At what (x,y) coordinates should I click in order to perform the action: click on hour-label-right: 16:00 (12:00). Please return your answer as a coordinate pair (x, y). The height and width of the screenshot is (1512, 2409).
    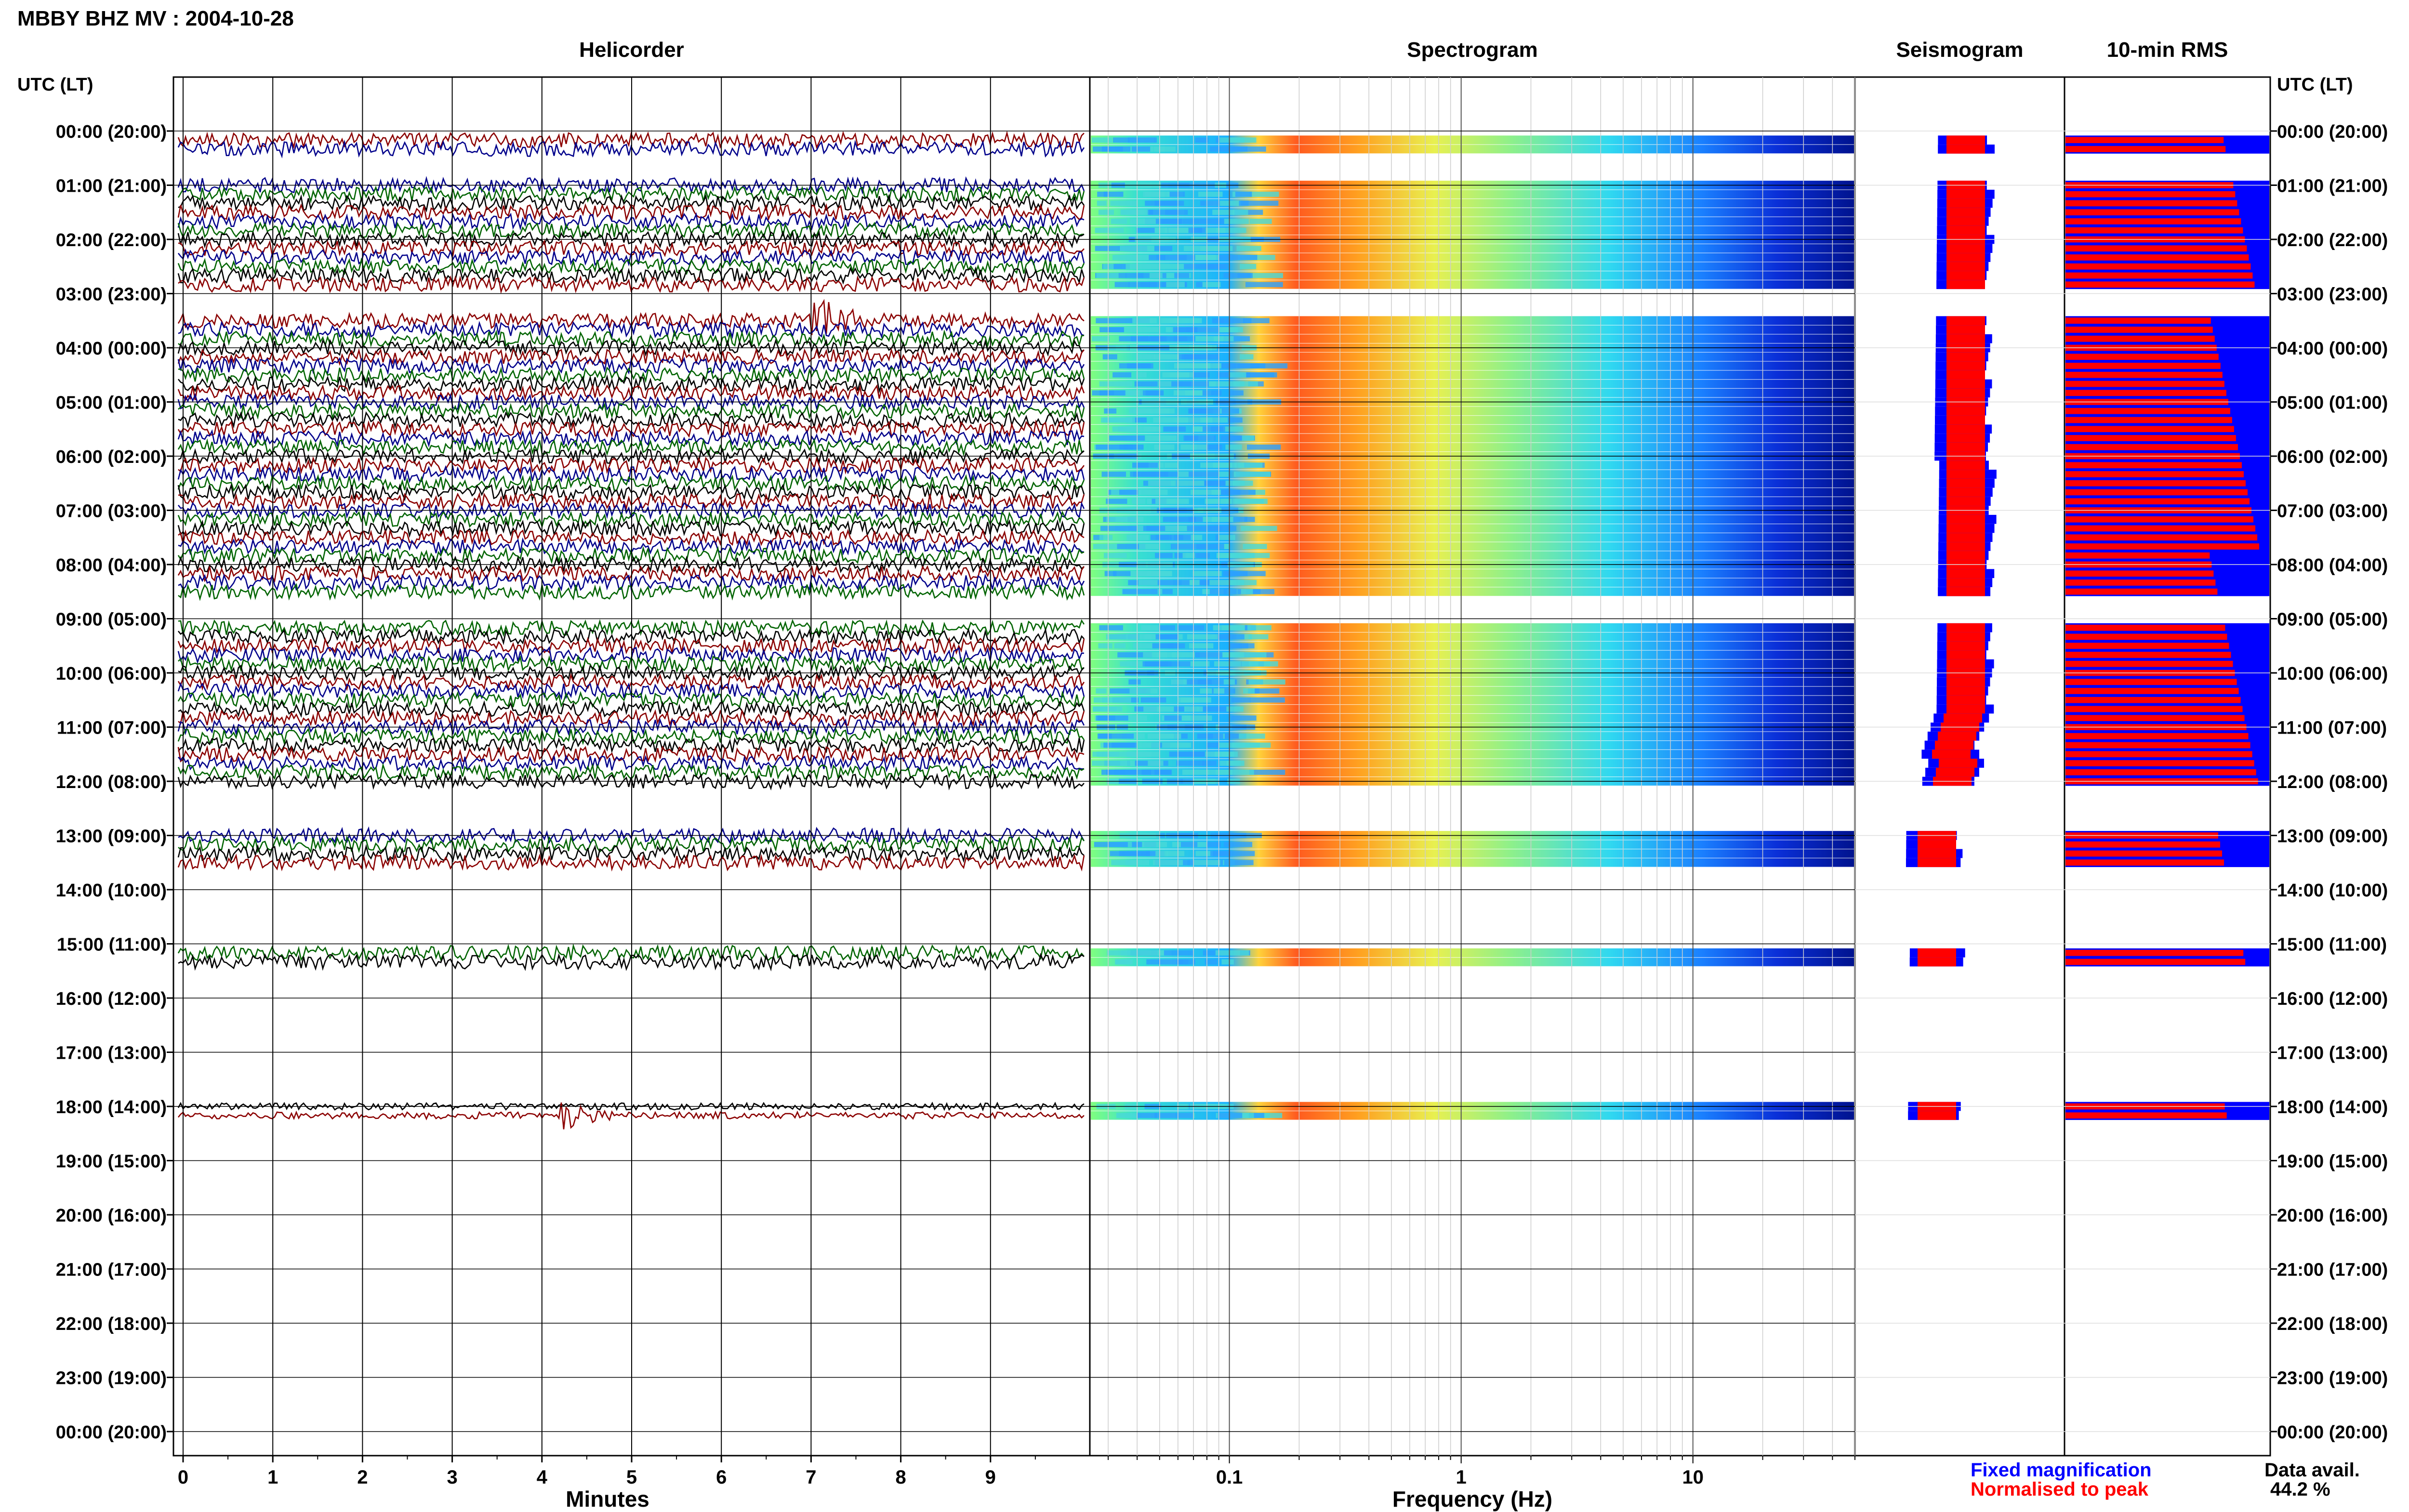
    Looking at the image, I should click on (2332, 999).